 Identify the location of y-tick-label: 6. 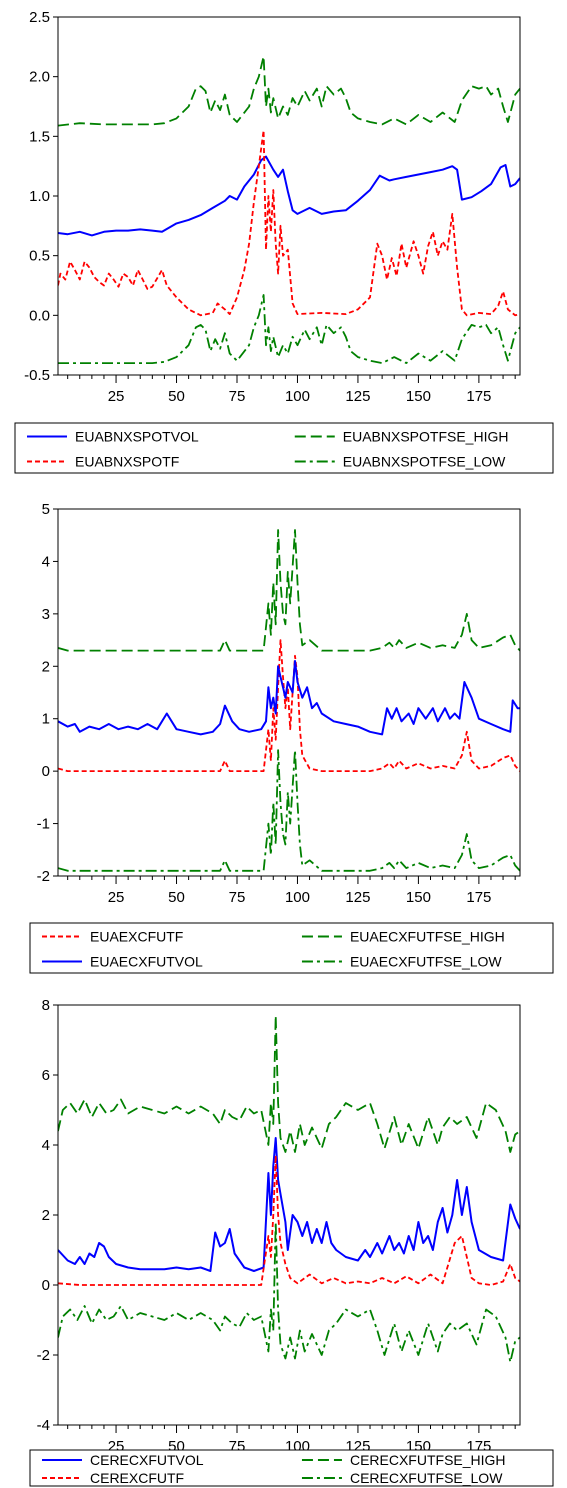
(46, 1075).